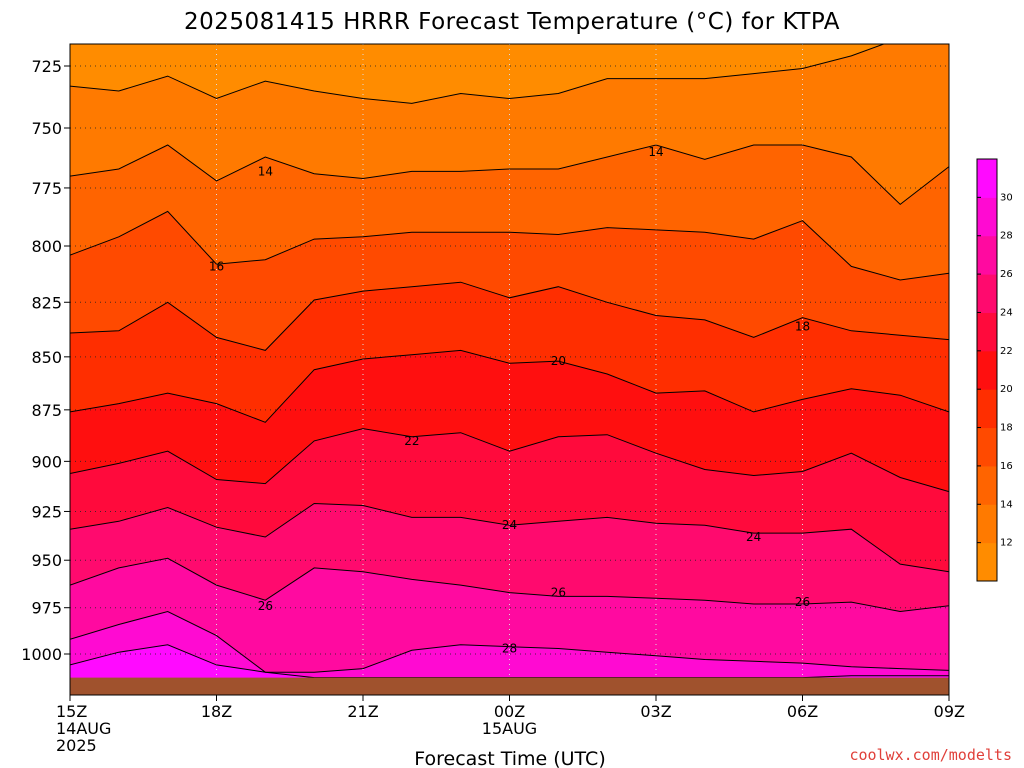 This screenshot has width=1024, height=768. Describe the element at coordinates (930, 755) in the screenshot. I see `credit-text: coolwx.com/modelts` at that location.